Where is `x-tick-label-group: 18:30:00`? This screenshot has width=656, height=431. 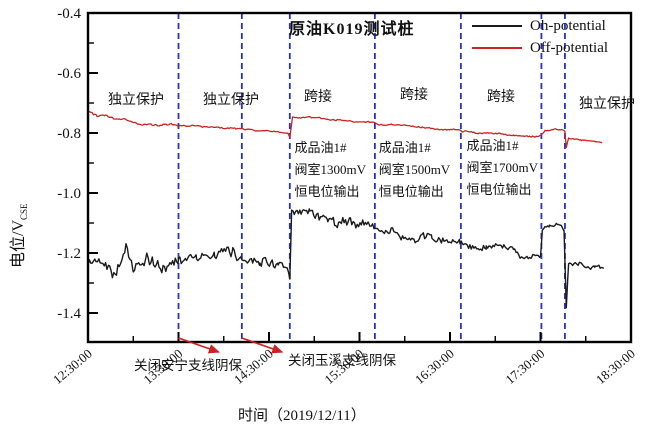 x-tick-label-group: 18:30:00 is located at coordinates (615, 366).